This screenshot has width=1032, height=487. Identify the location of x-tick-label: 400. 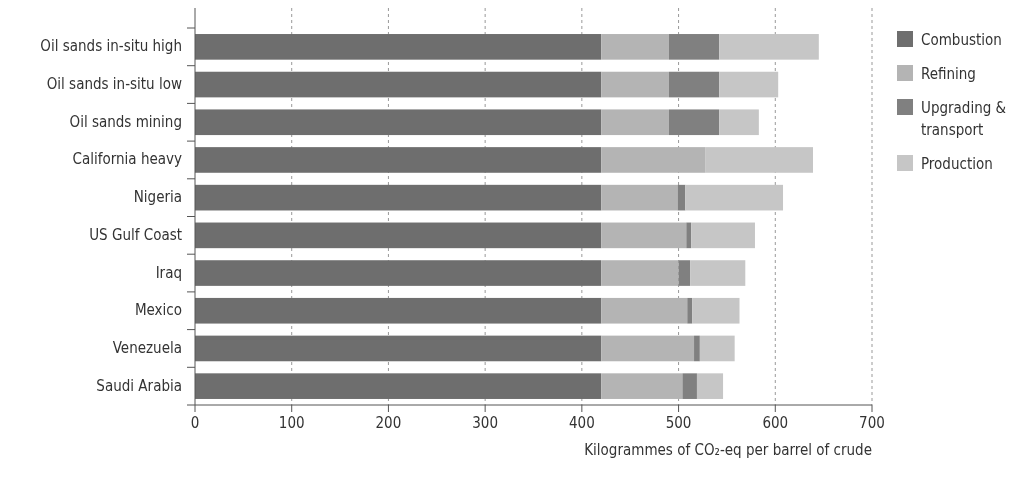
(581, 423).